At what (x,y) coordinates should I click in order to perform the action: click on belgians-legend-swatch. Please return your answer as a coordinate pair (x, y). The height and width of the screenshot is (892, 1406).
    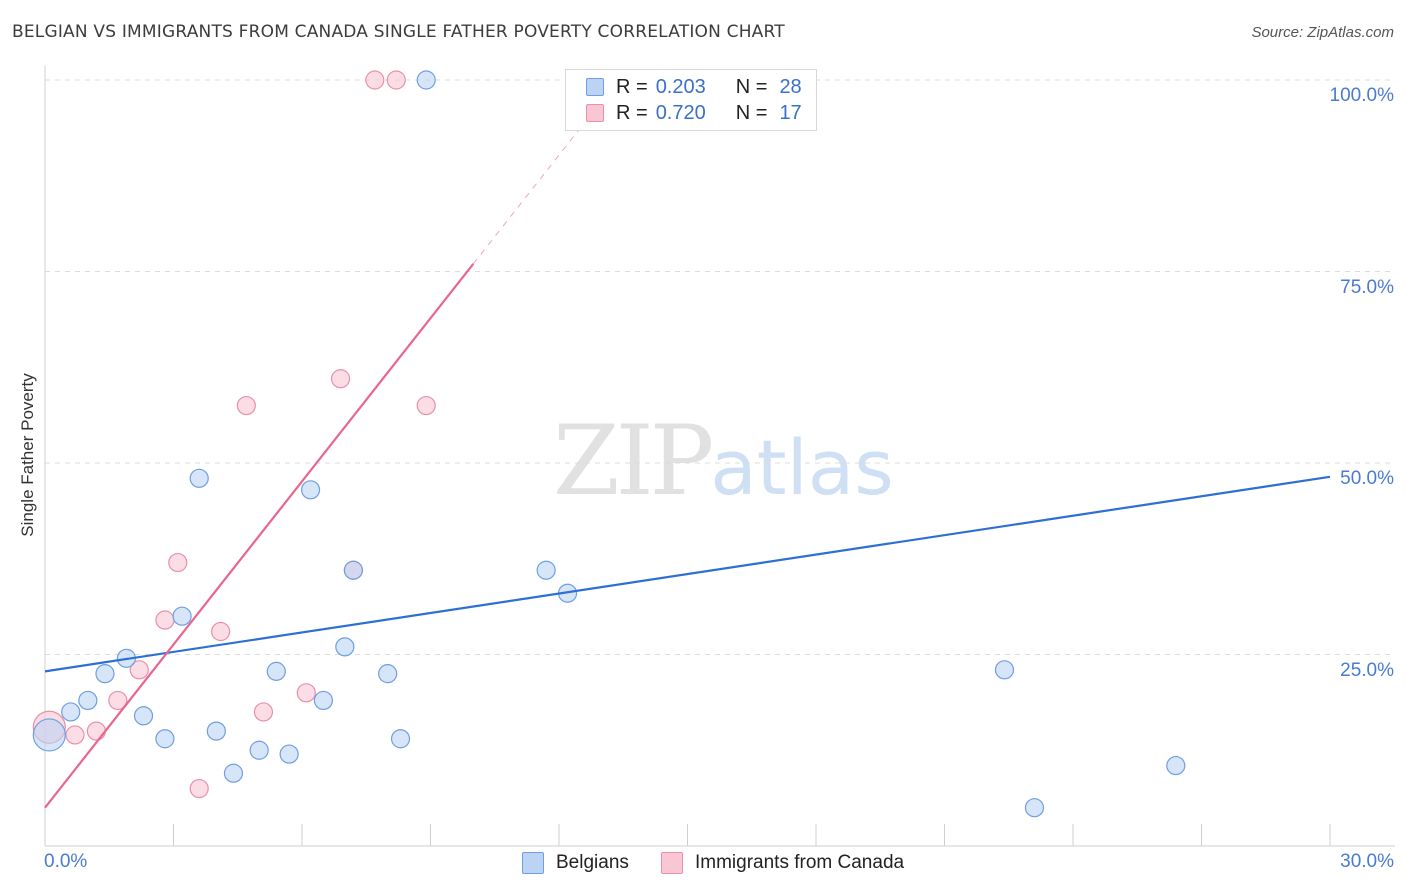
    Looking at the image, I should click on (533, 863).